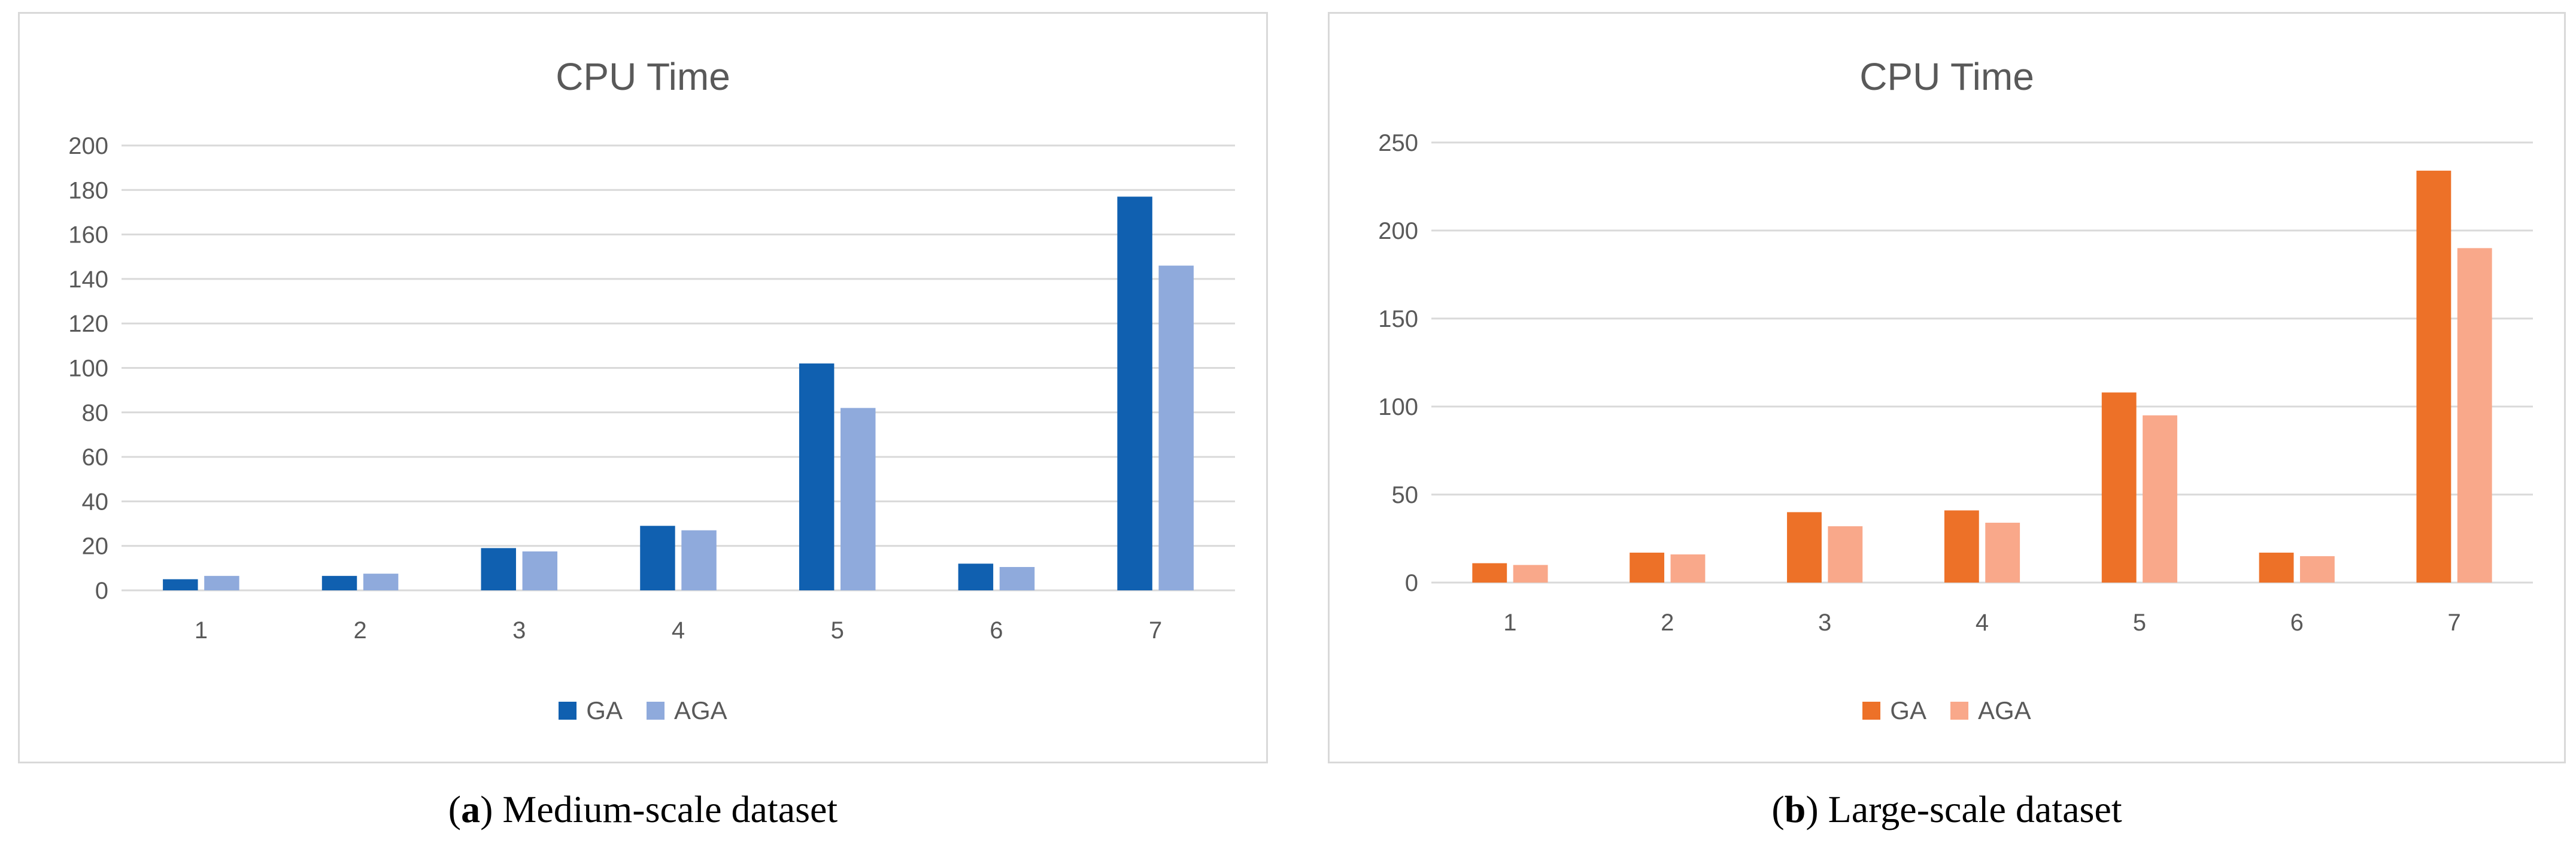 The image size is (2576, 852). I want to click on figure-caption-b: (b) Large-scale dataset, so click(1946, 809).